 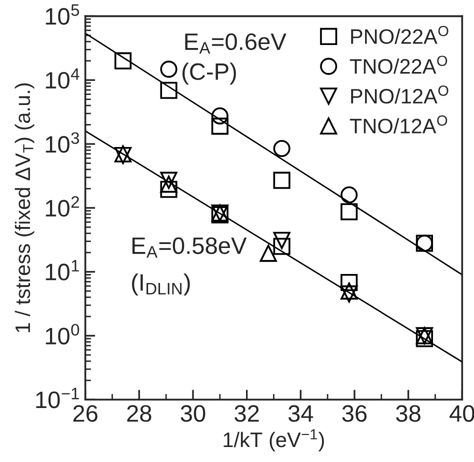 I want to click on x-tick-label: 40, so click(x=462, y=413).